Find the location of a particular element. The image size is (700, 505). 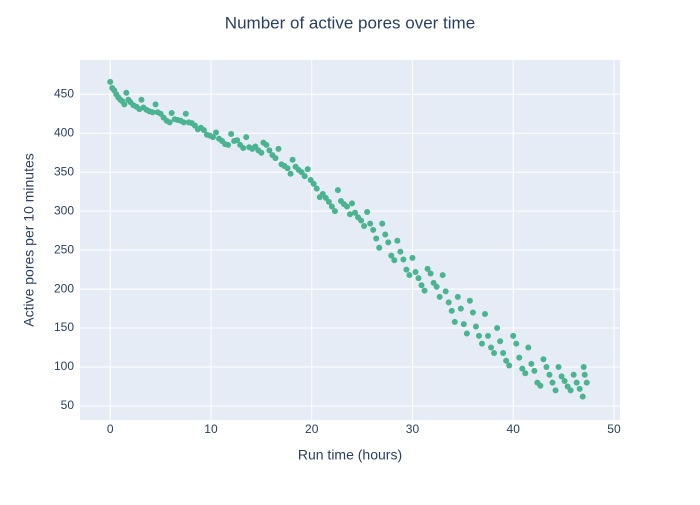

y-tick-label: 400 is located at coordinates (64, 132).